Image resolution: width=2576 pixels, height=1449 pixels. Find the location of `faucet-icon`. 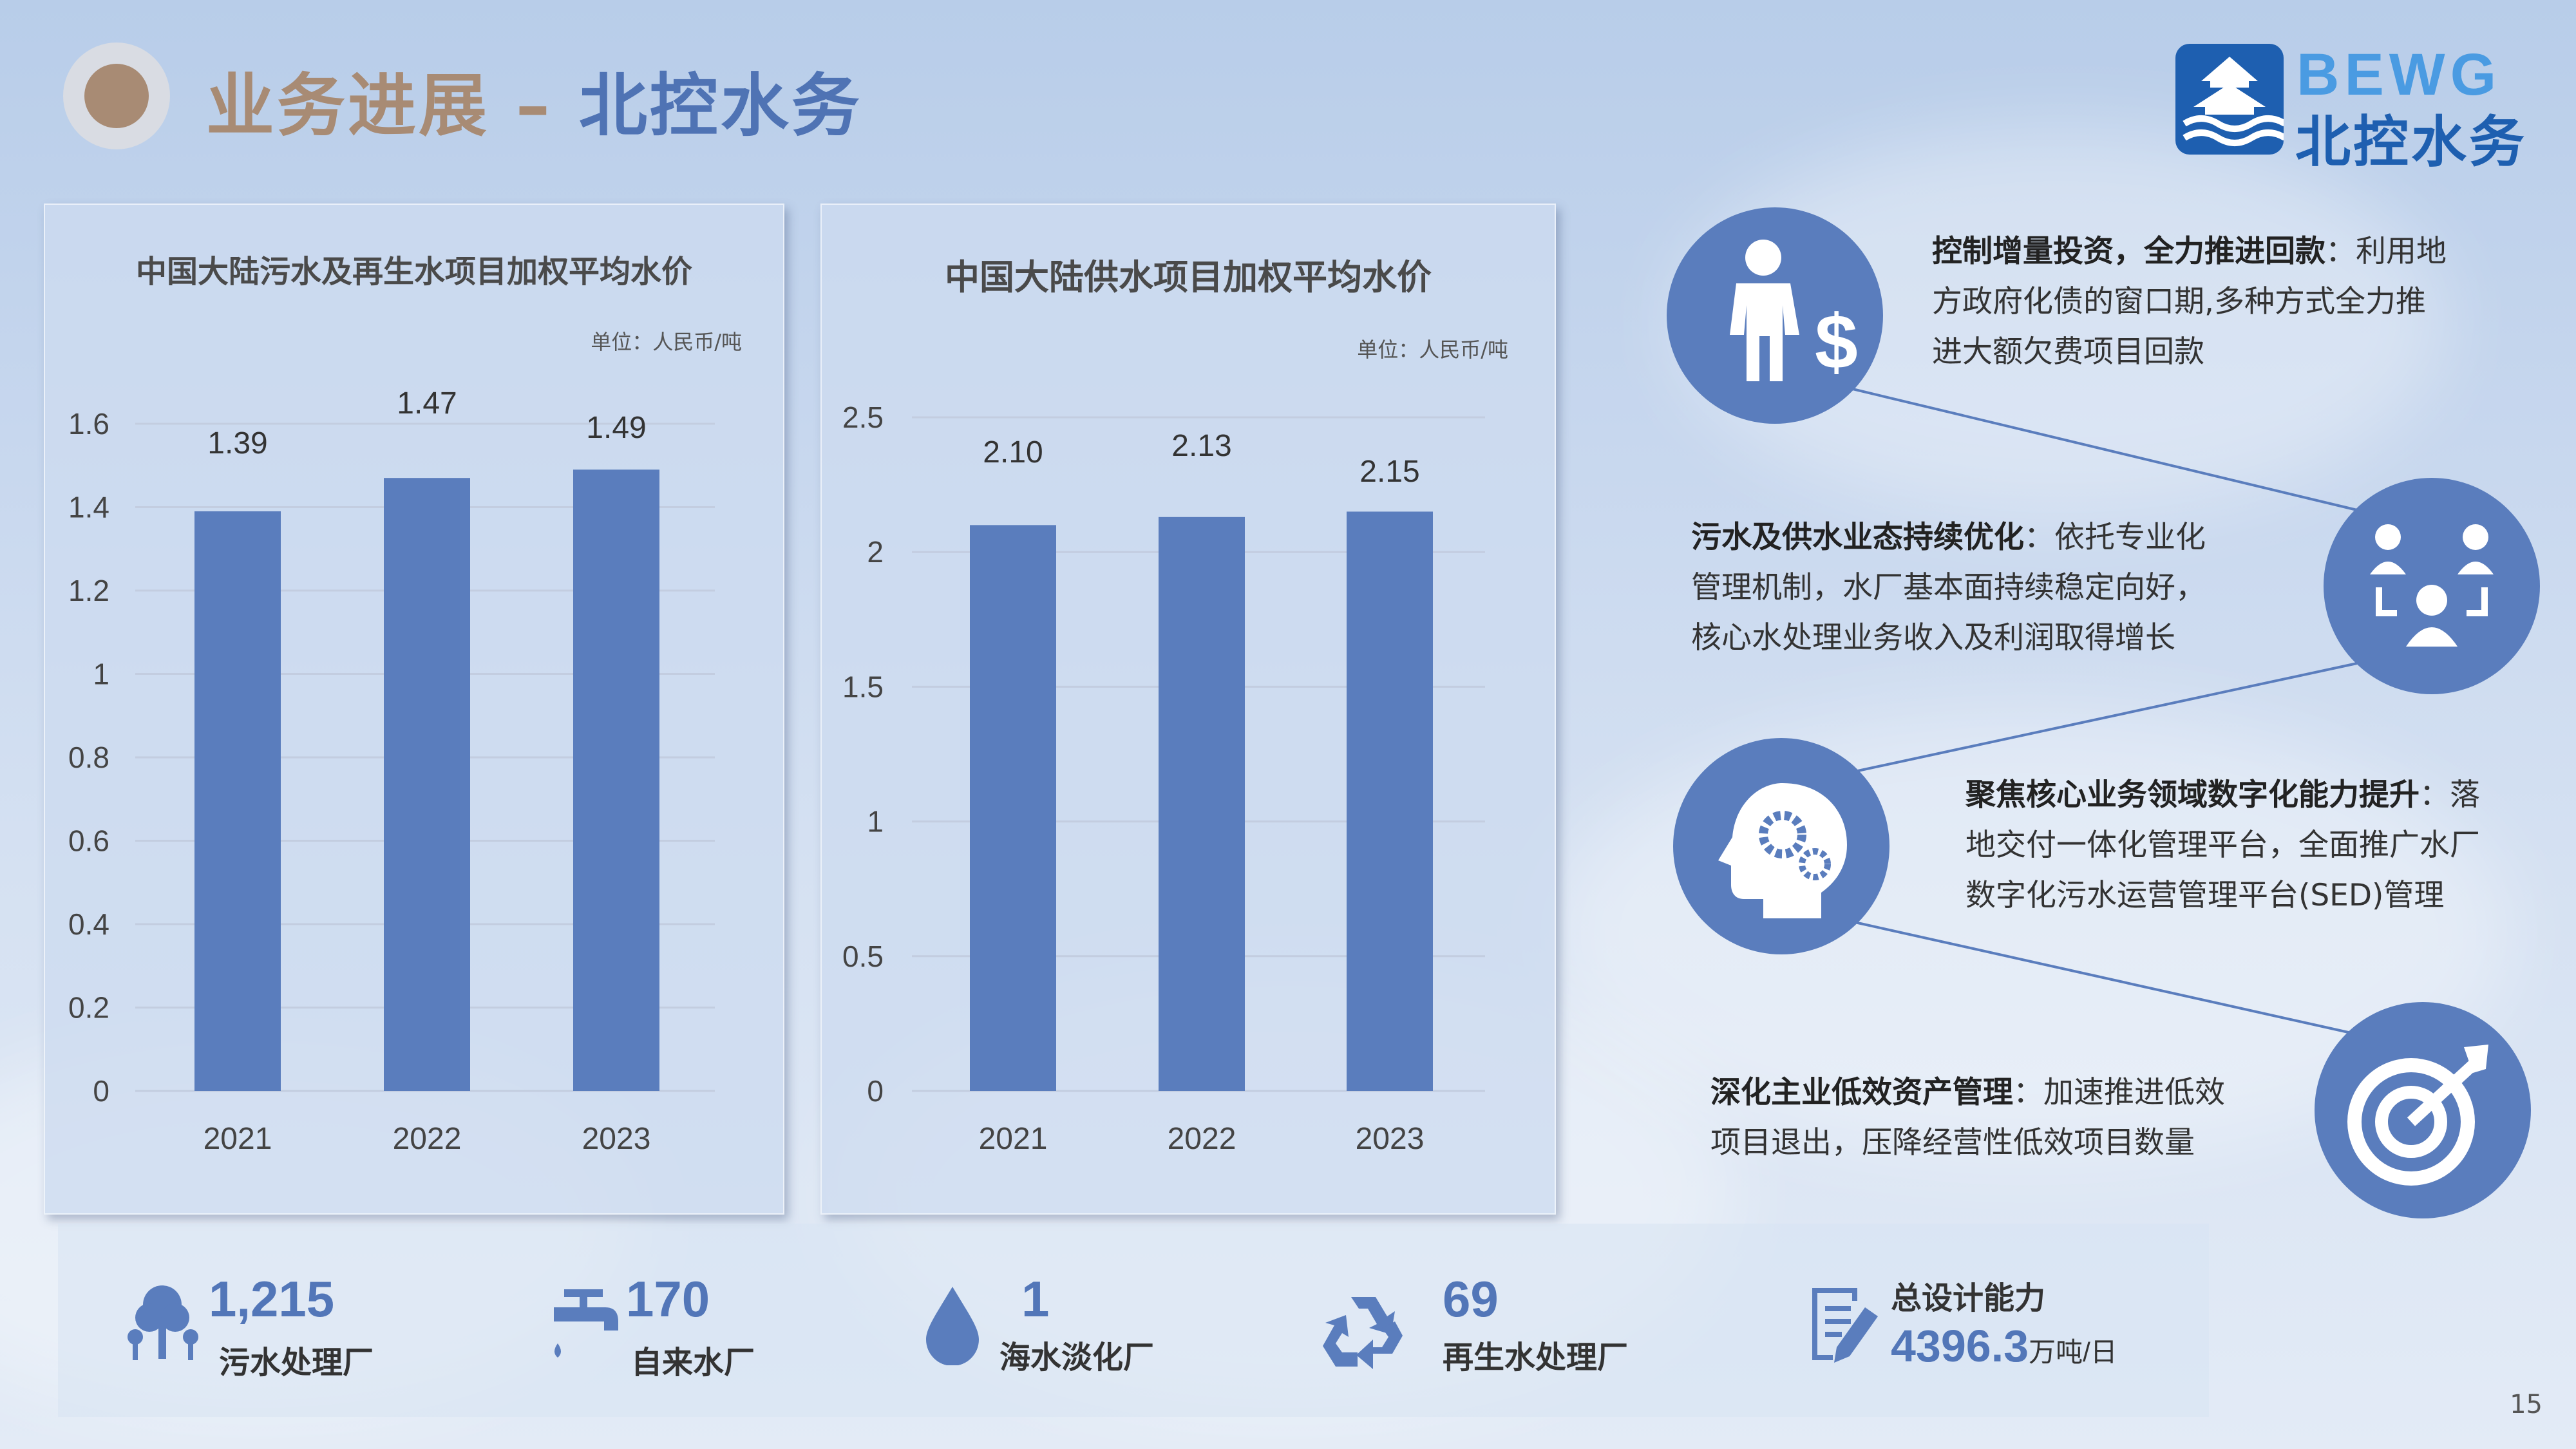

faucet-icon is located at coordinates (583, 1325).